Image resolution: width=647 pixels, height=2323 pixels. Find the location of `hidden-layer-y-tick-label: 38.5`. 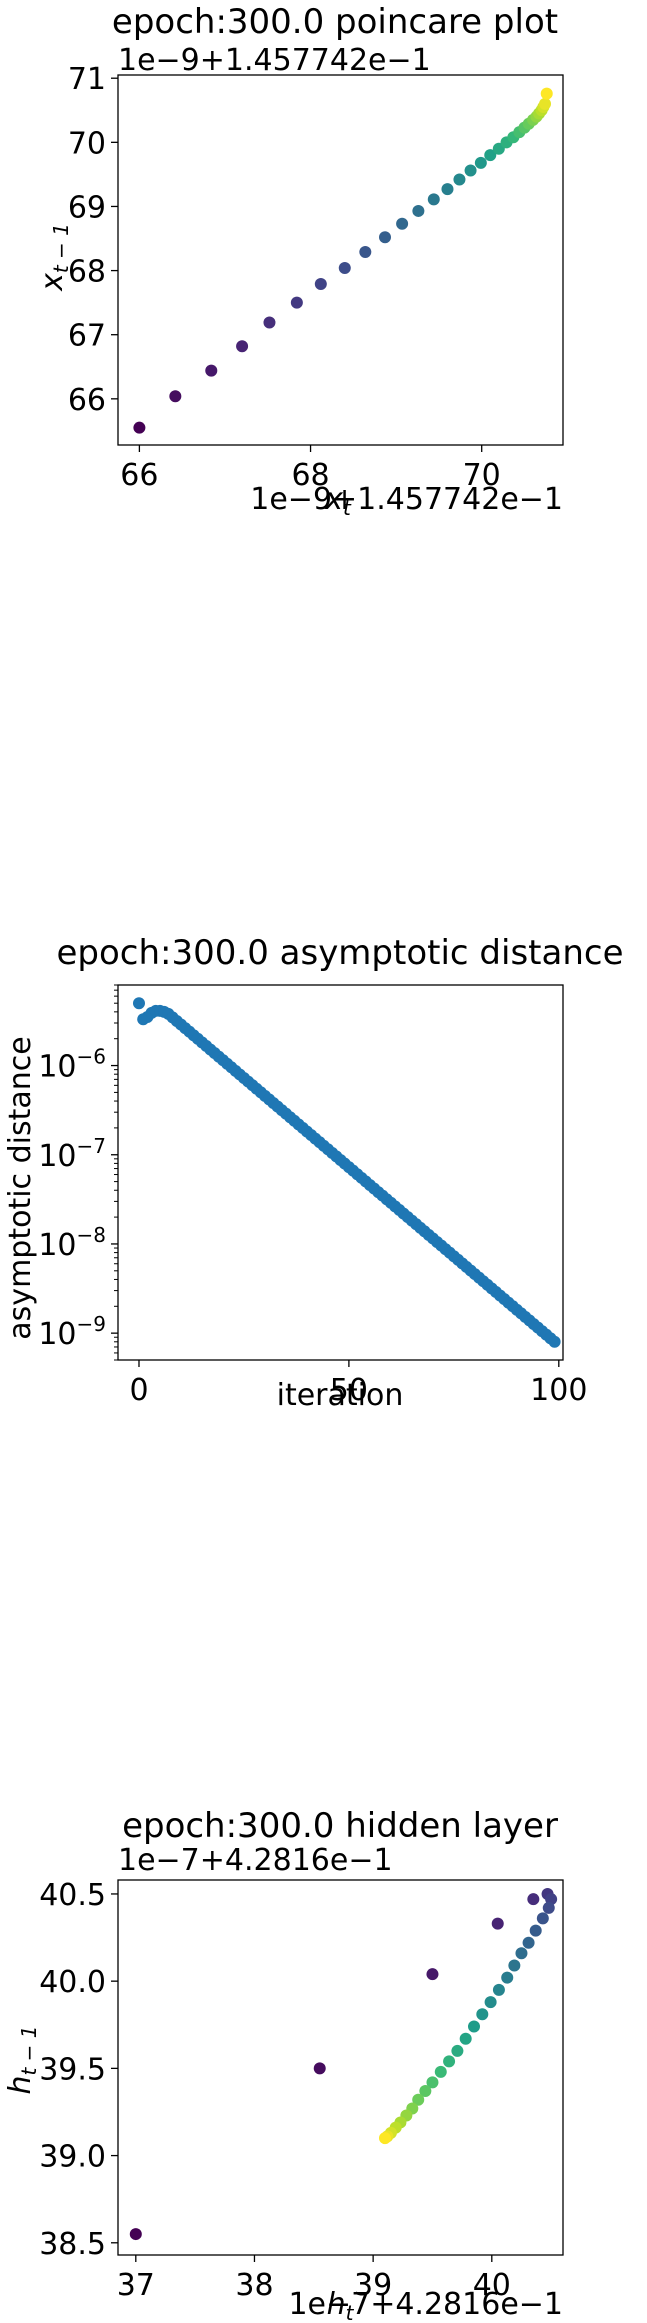

hidden-layer-y-tick-label: 38.5 is located at coordinates (72, 2244).